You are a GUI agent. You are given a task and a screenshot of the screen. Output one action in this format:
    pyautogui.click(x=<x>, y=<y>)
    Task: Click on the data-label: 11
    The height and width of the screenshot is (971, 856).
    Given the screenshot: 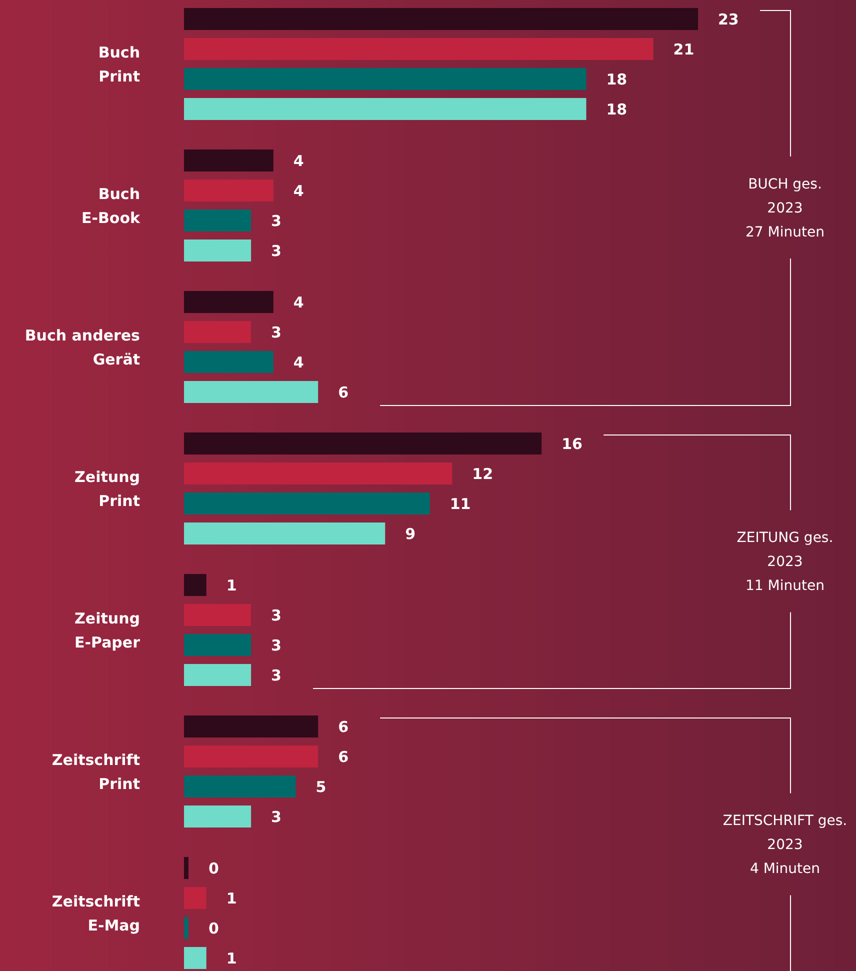 What is the action you would take?
    pyautogui.click(x=460, y=503)
    